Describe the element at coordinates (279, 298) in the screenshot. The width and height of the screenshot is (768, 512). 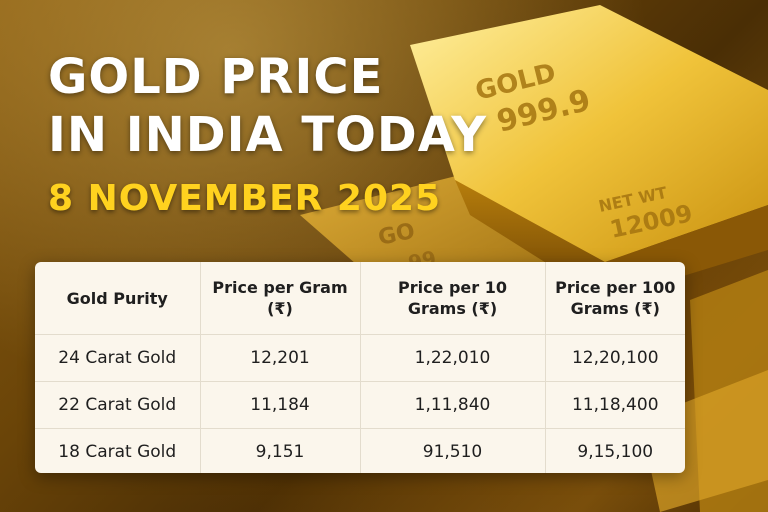
I see `header-price-per-gram: Price per Gram (₹)` at that location.